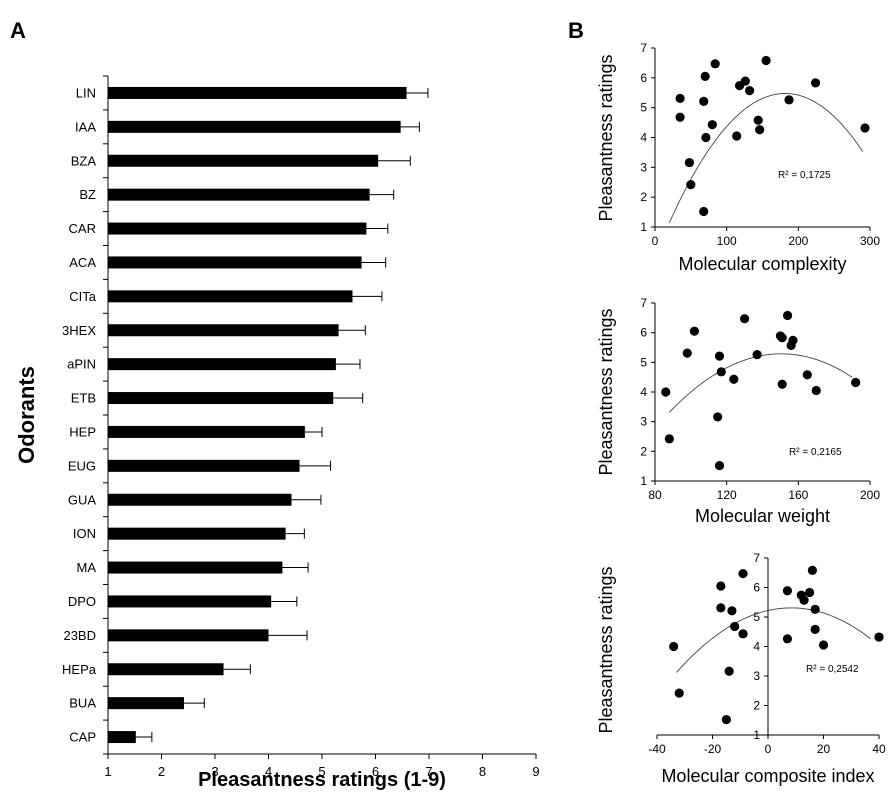  Describe the element at coordinates (798, 495) in the screenshot. I see `x-tick-label: 160` at that location.